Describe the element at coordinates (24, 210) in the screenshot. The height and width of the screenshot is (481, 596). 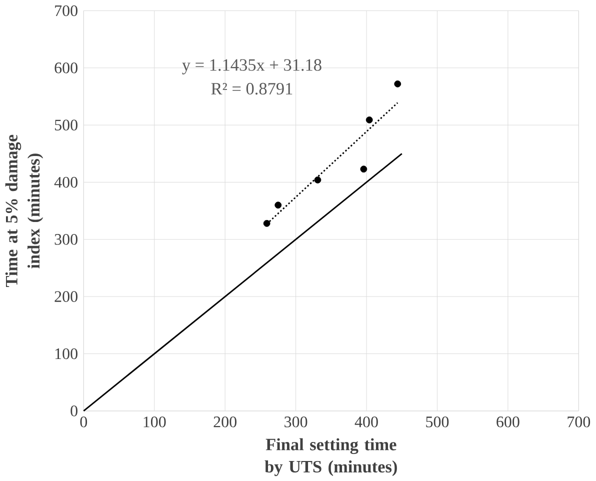
I see `y-axis-title: Time at 5% damage index (minutes)` at that location.